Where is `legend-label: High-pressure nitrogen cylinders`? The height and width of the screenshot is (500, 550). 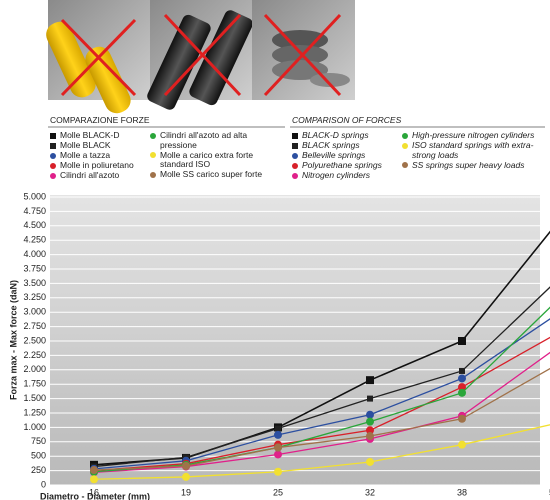
legend-label: High-pressure nitrogen cylinders is located at coordinates (473, 135).